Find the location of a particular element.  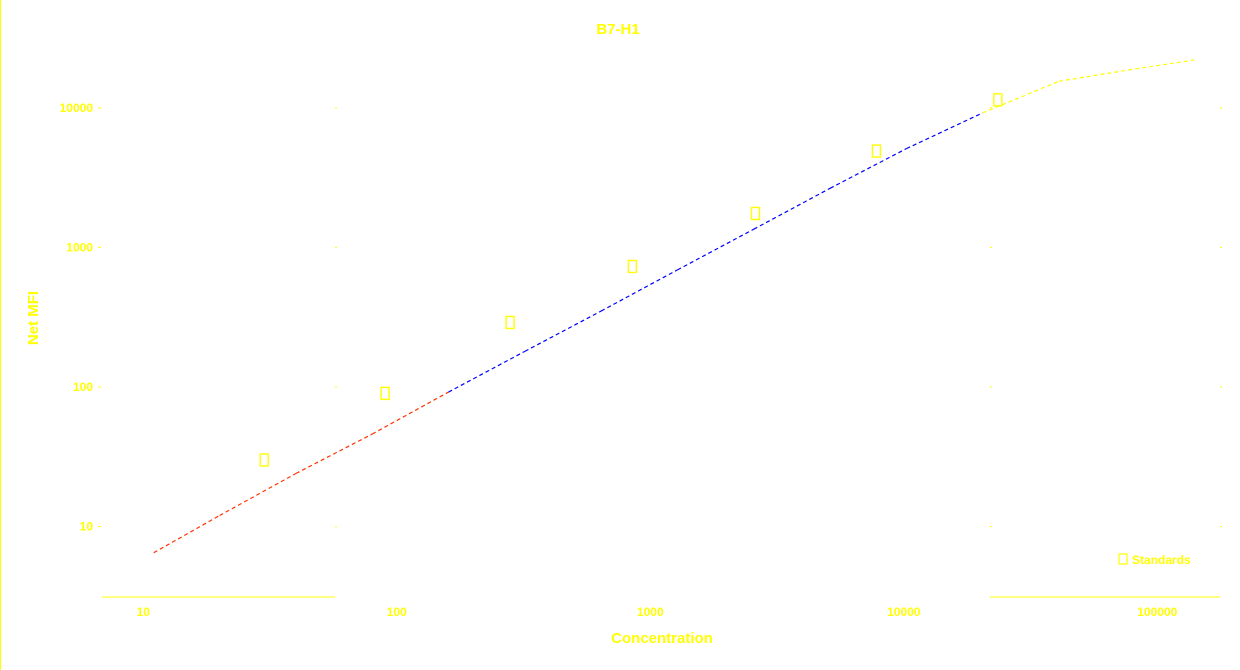

y-tick-label-10000: 10000 is located at coordinates (77, 108).